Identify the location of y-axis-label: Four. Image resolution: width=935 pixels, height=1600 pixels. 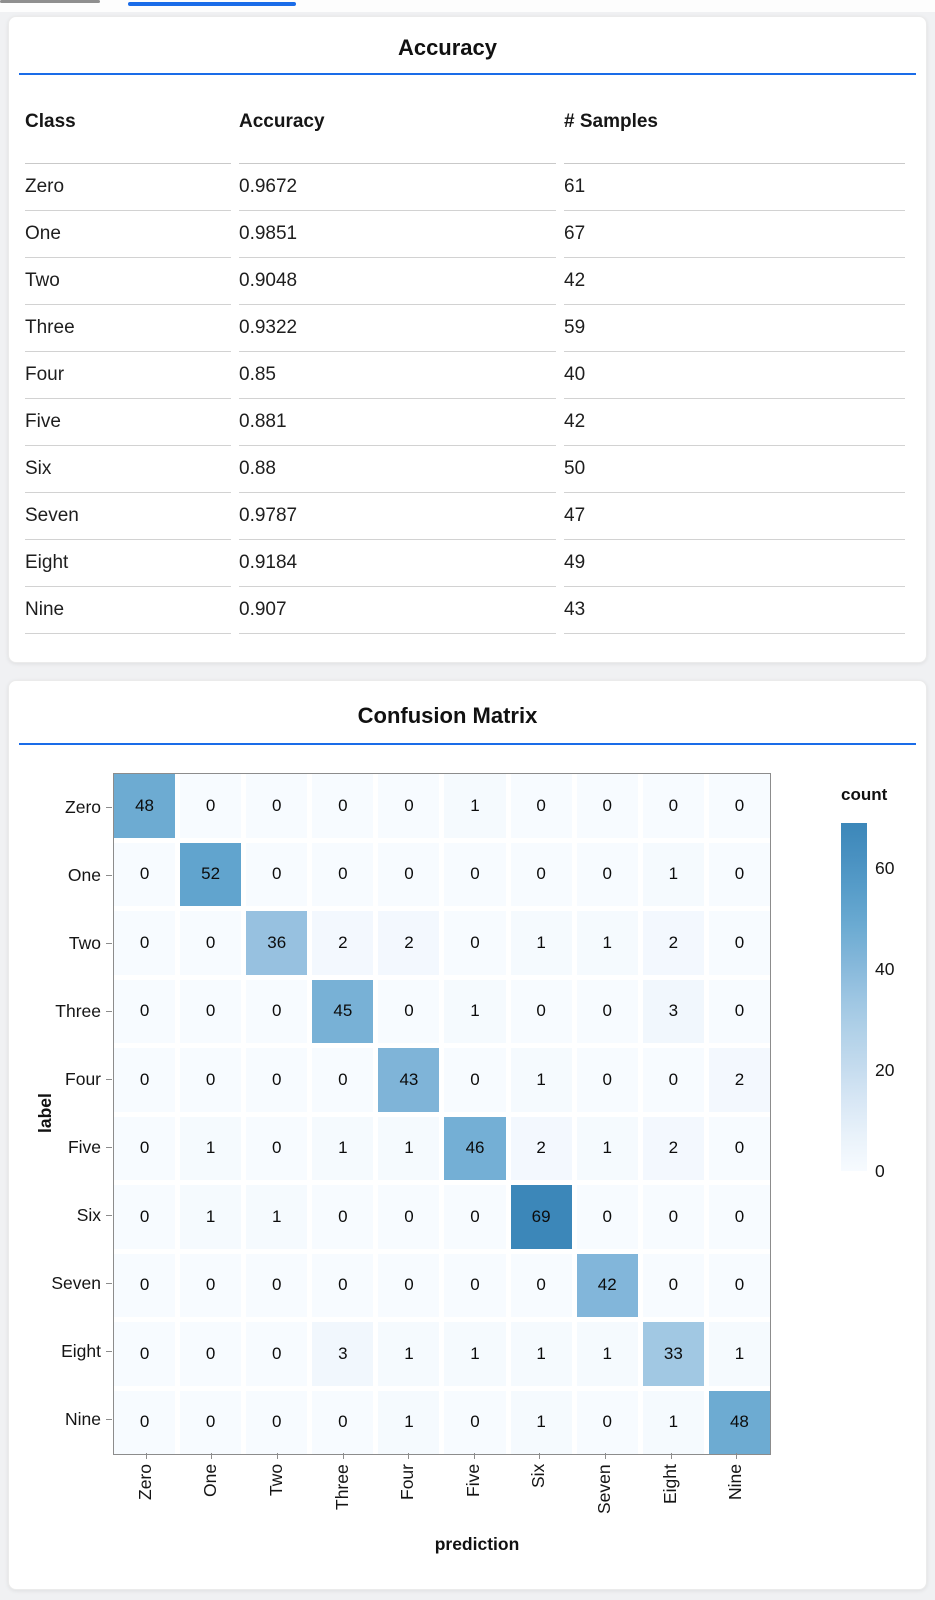
(83, 1079).